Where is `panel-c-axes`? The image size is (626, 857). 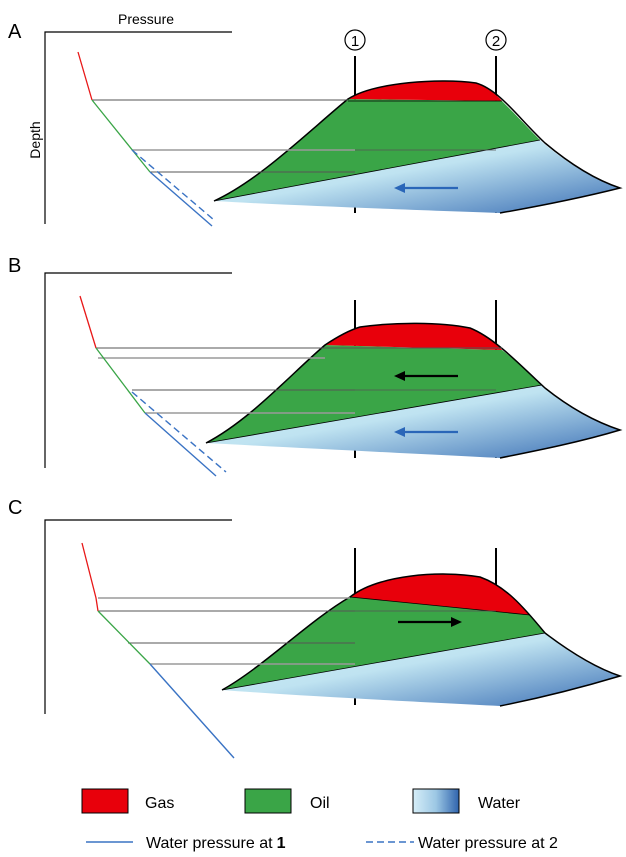 panel-c-axes is located at coordinates (138, 616).